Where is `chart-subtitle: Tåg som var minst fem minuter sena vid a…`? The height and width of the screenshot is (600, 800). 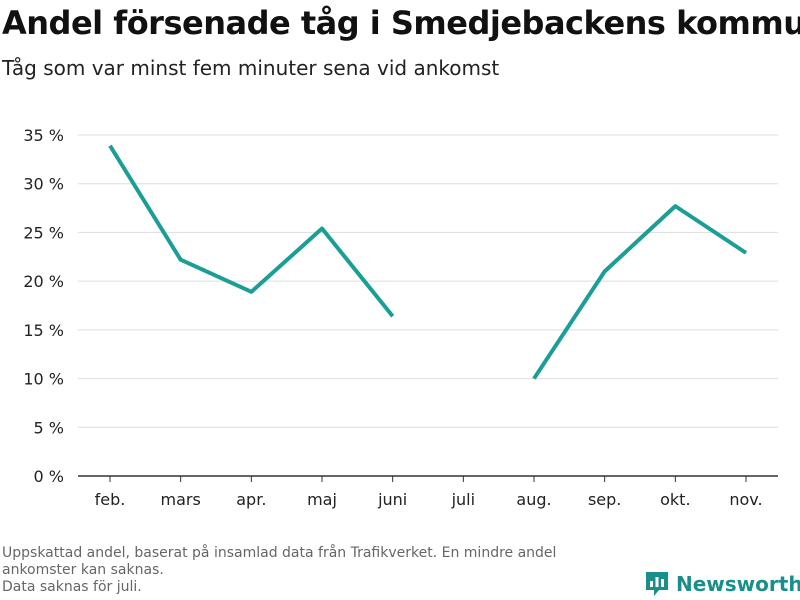
chart-subtitle: Tåg som var minst fem minuter sena vid a… is located at coordinates (251, 68).